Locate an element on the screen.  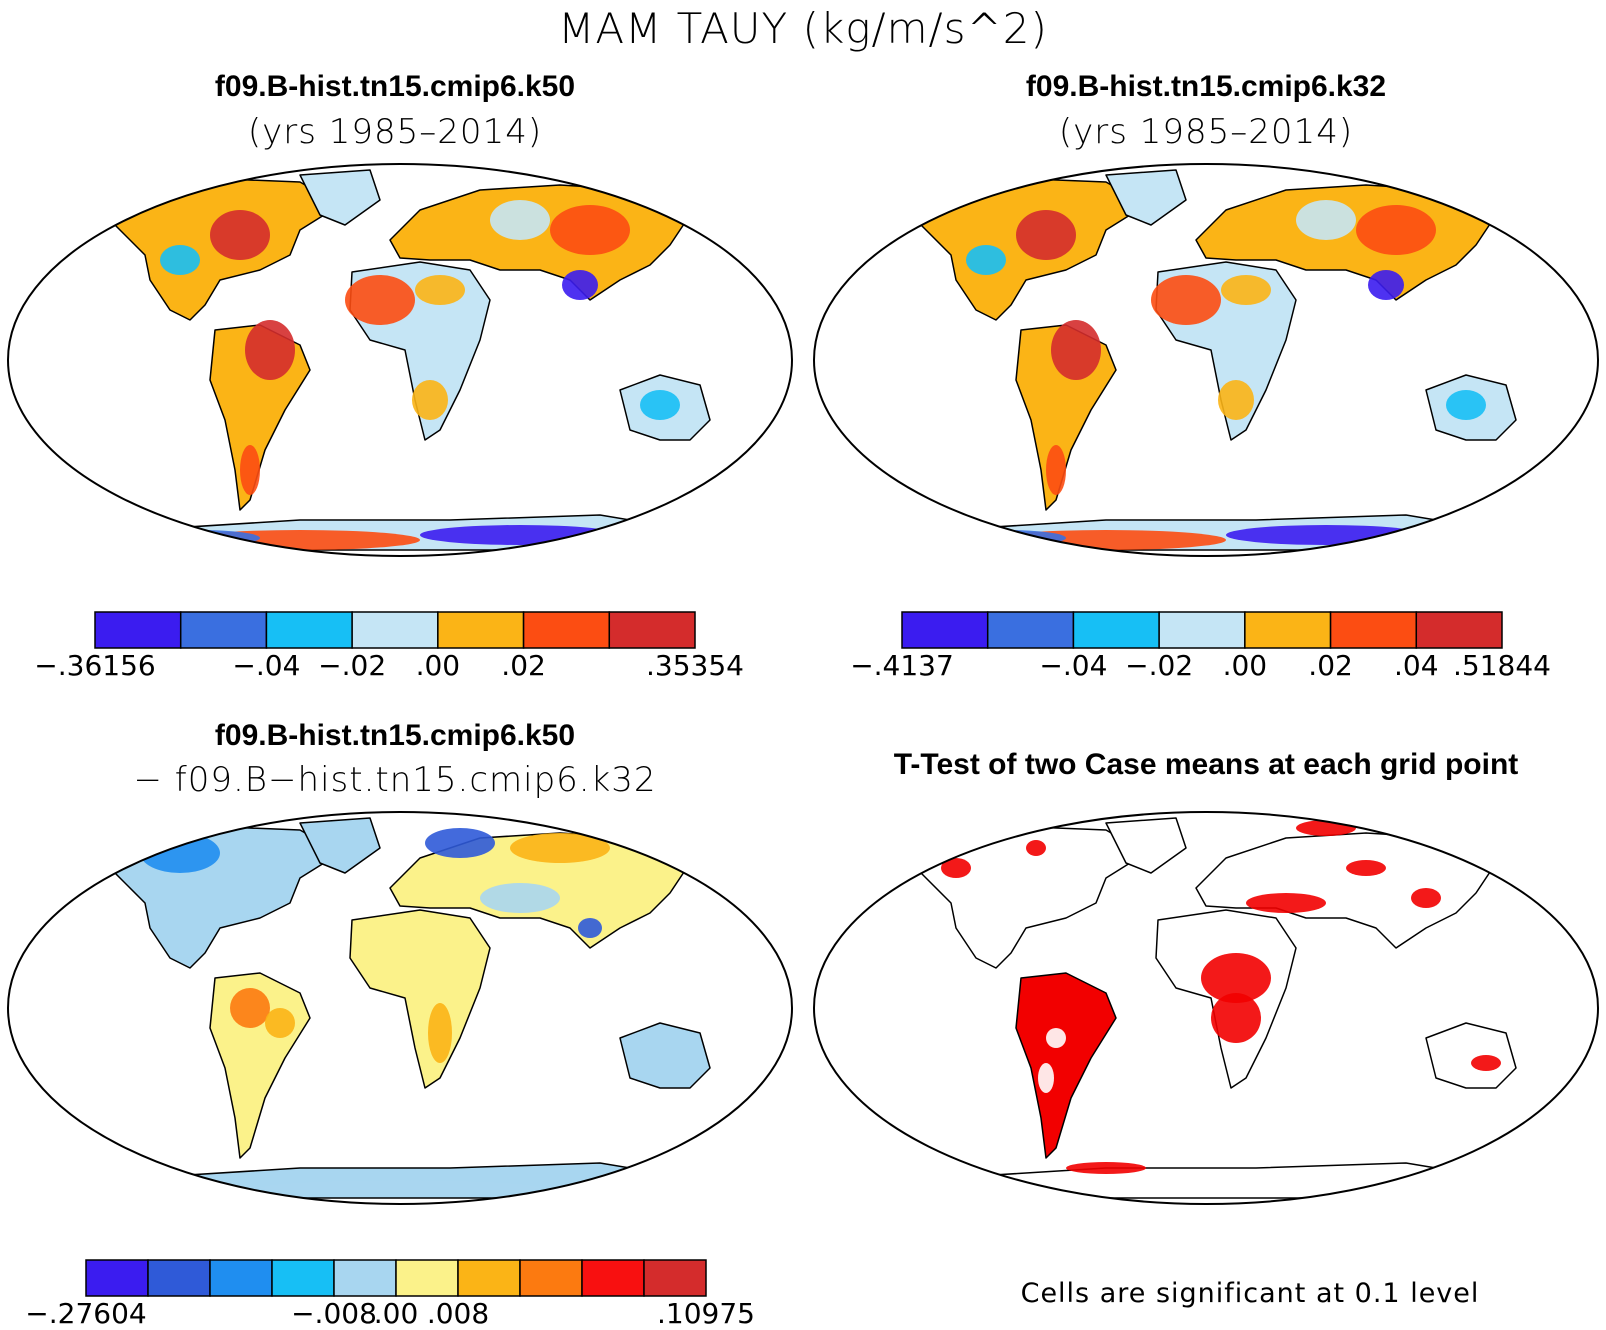
panel-2-map is located at coordinates (1206, 360).